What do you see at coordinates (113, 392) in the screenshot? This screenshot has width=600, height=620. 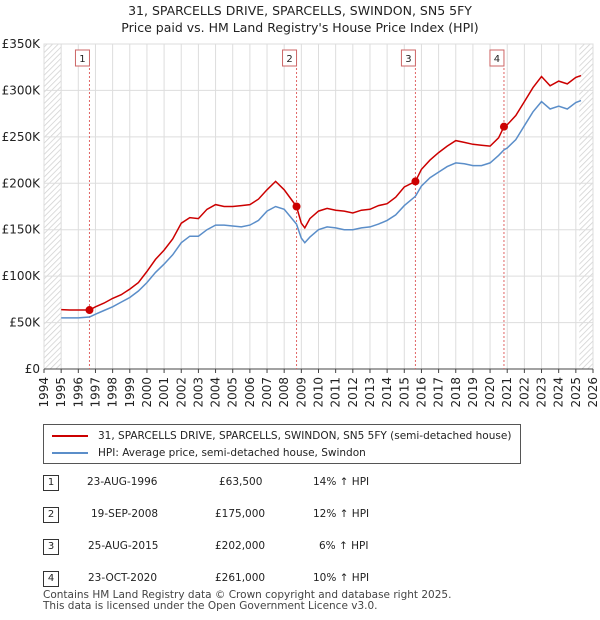 I see `x-tick-label: 1998` at bounding box center [113, 392].